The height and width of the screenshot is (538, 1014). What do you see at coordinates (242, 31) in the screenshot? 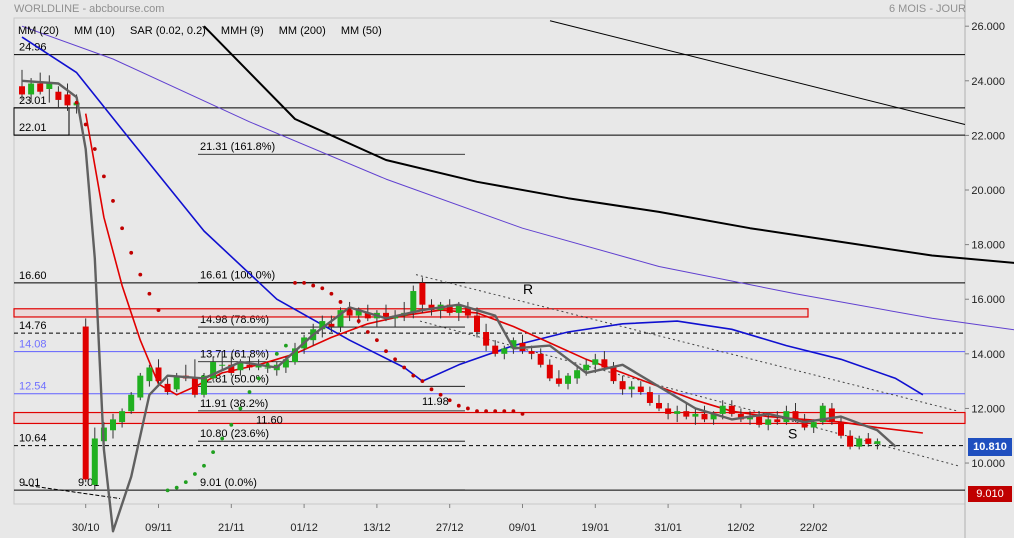
I see `legend-mmh: MMH (9)` at bounding box center [242, 31].